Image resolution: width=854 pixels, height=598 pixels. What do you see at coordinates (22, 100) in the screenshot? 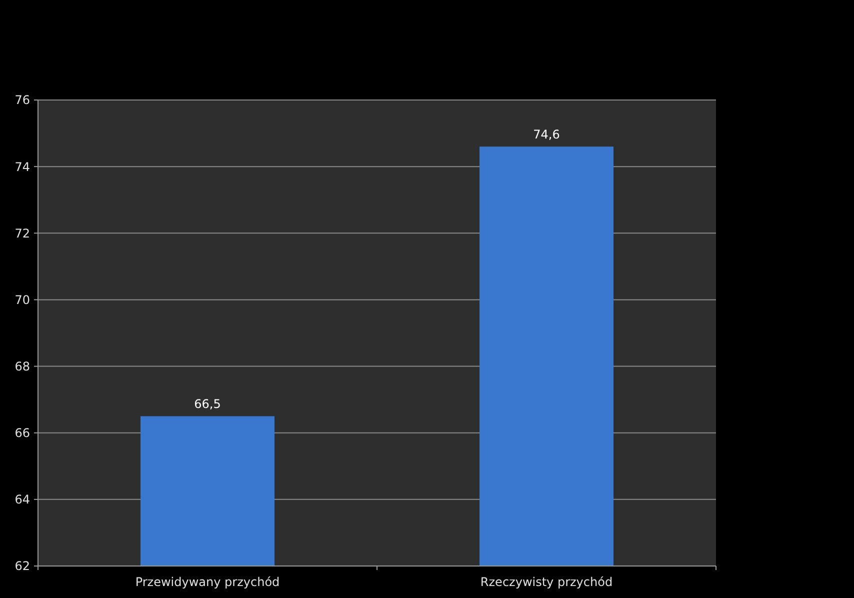
I see `y-tick-label: 76` at bounding box center [22, 100].